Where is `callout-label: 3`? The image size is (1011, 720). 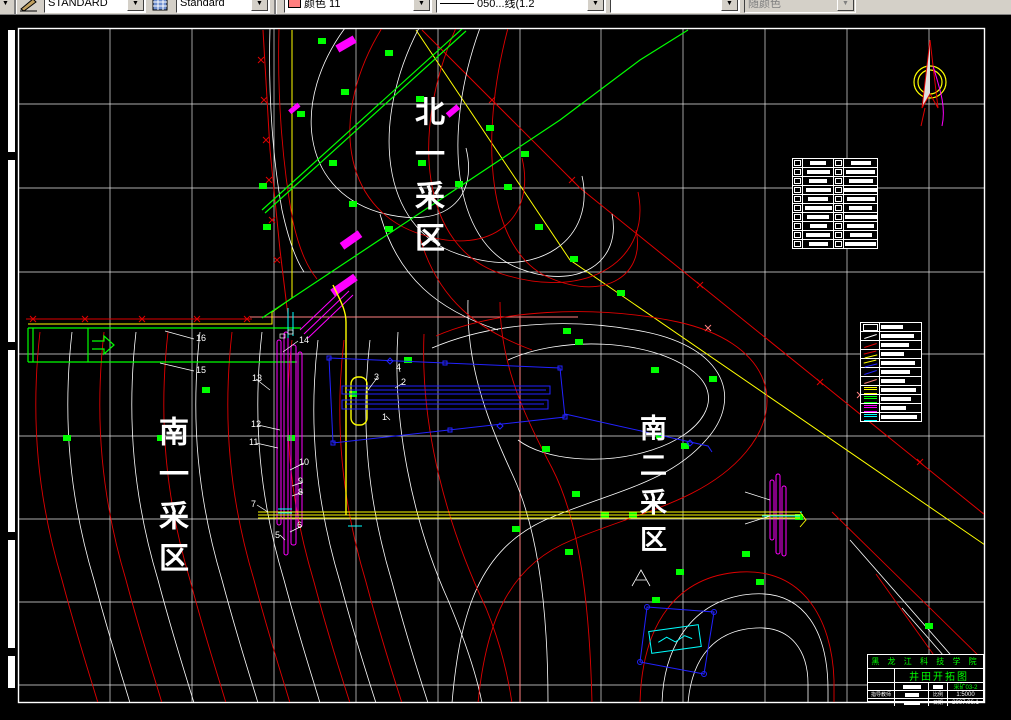 callout-label: 3 is located at coordinates (377, 377).